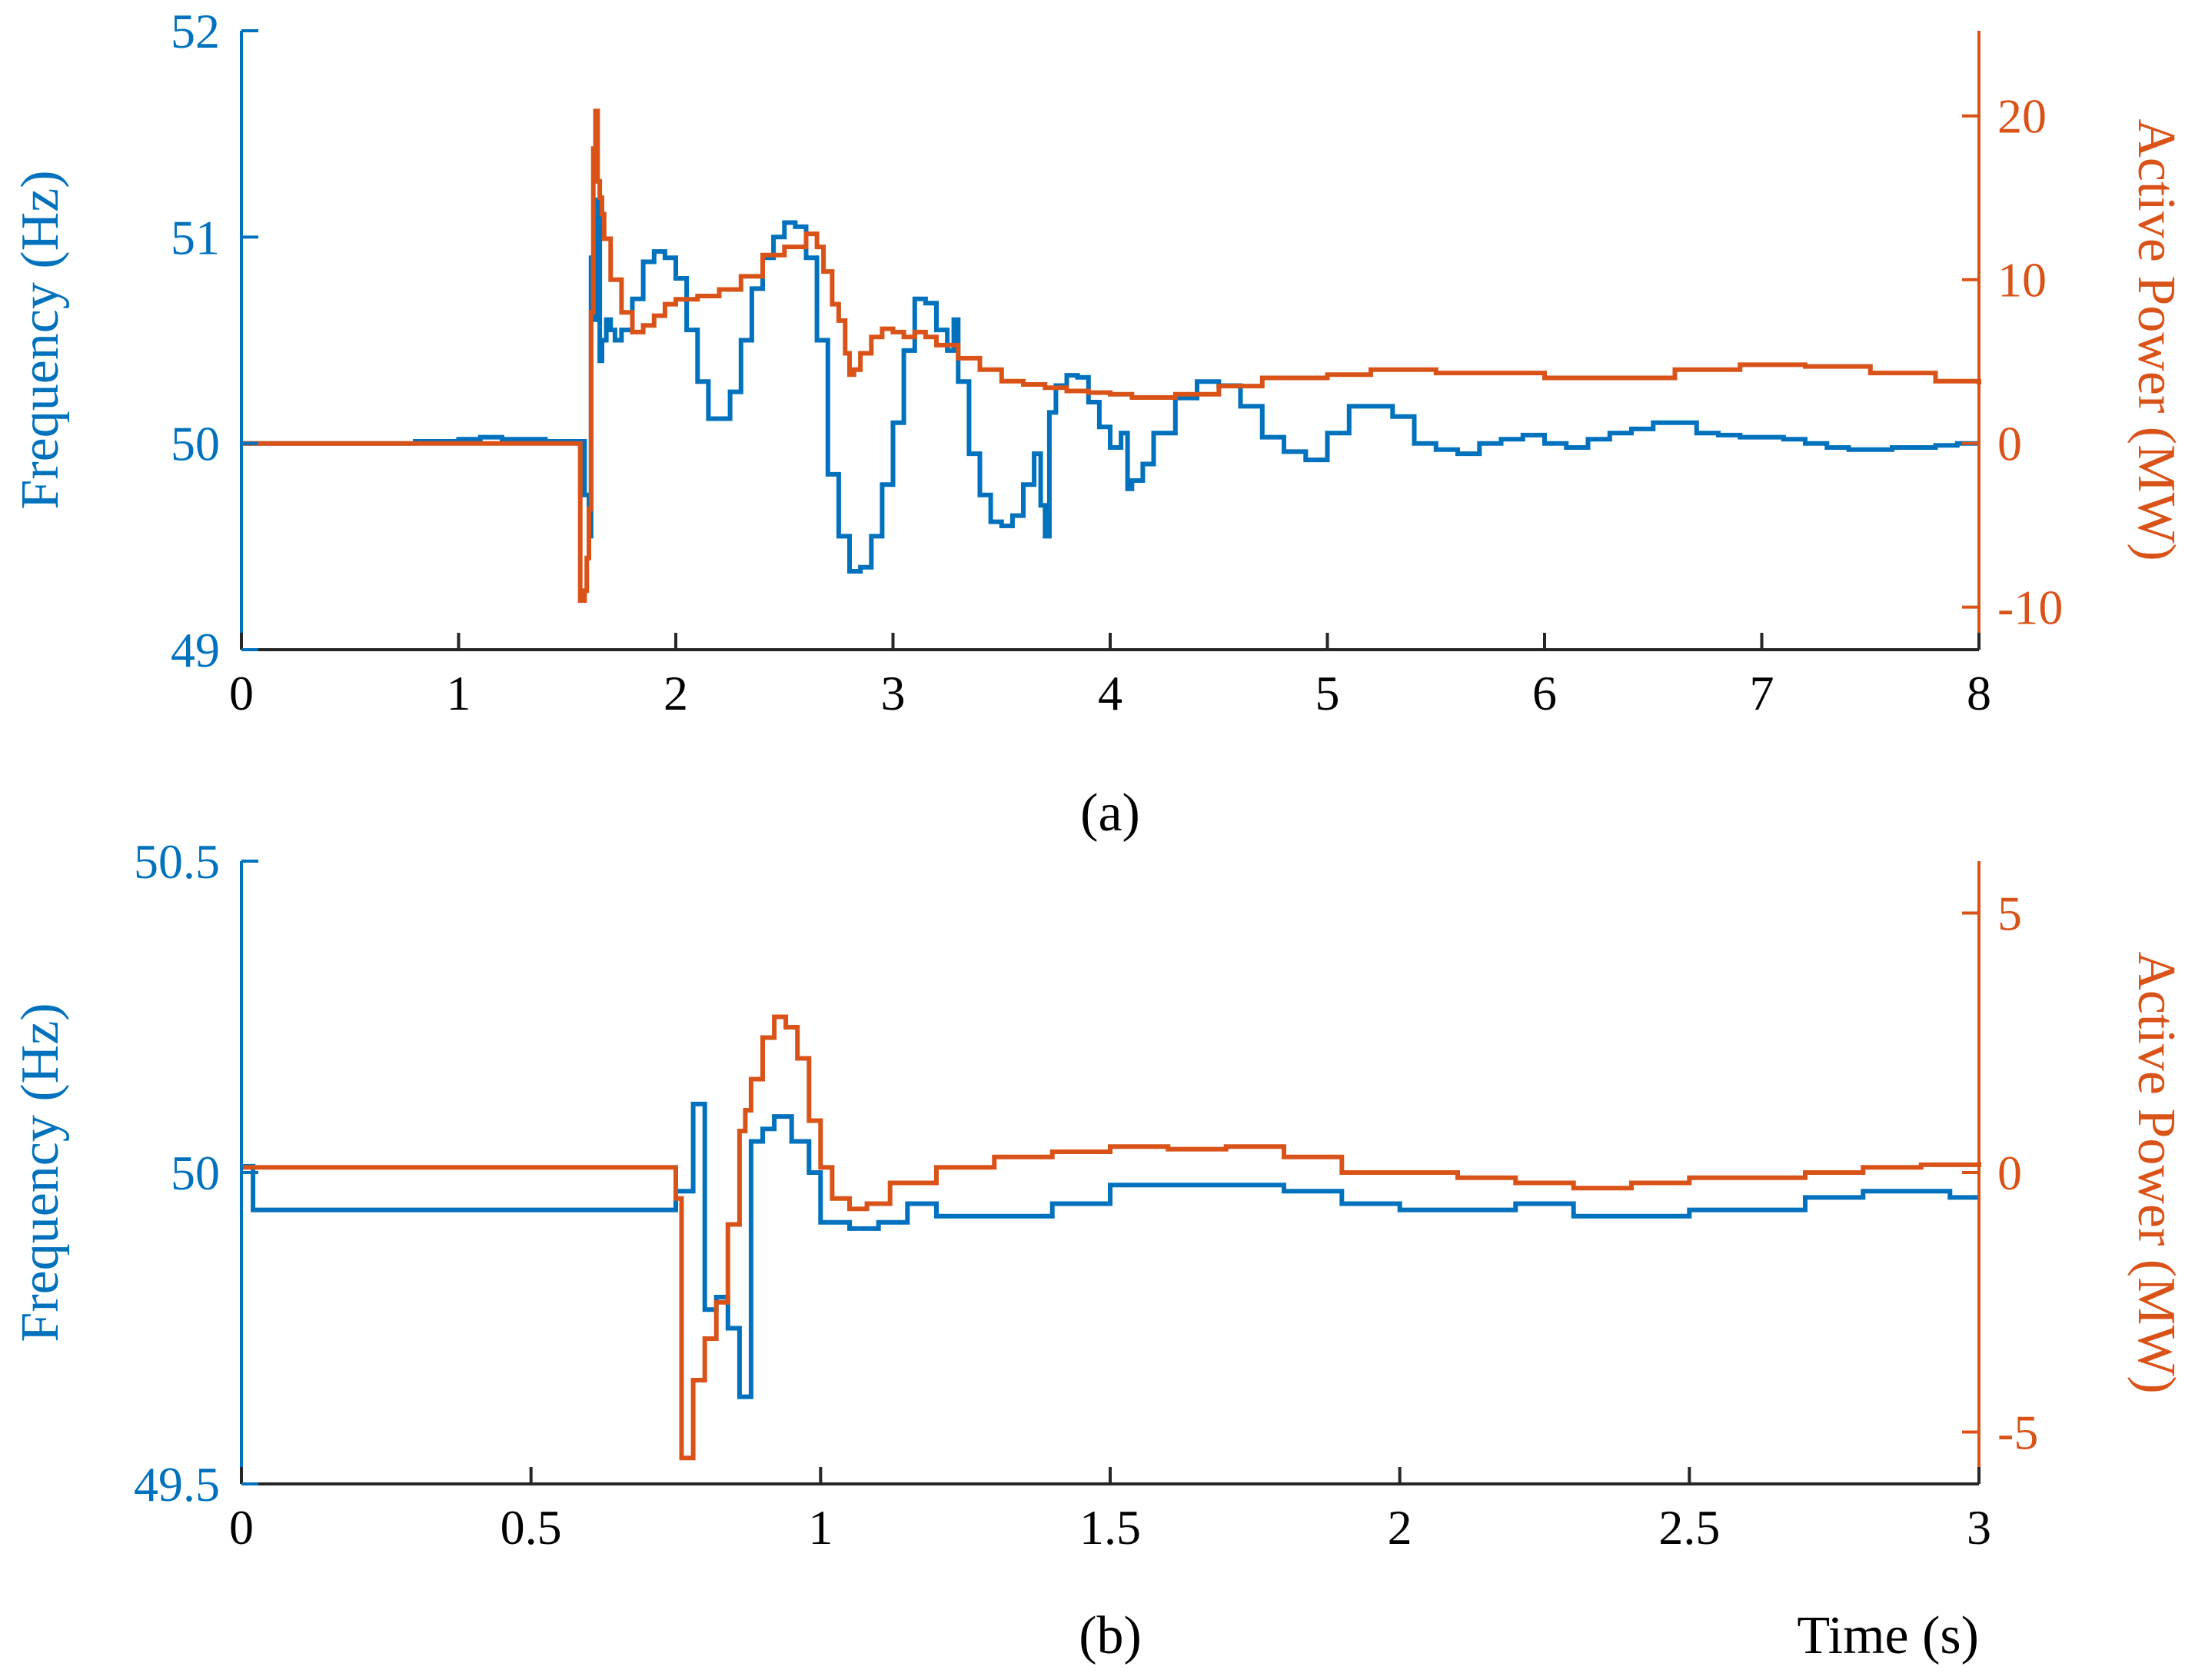  I want to click on panel-b-left-axis-label: Frequency (Hz), so click(40, 1172).